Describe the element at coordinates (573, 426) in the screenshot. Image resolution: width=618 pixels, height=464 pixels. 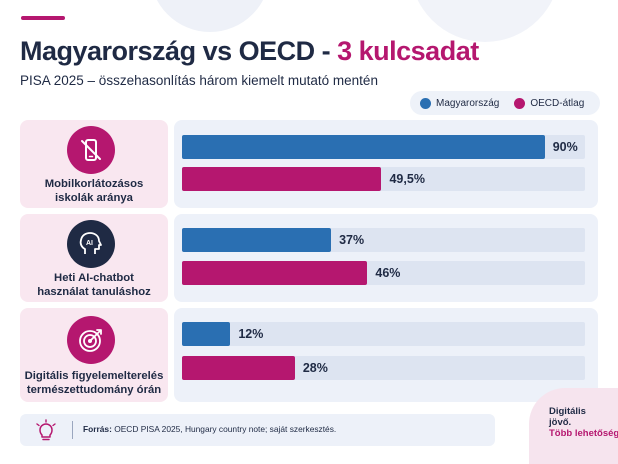
I see `brand-badge: Digitális jövő. Több lehetőség.` at that location.